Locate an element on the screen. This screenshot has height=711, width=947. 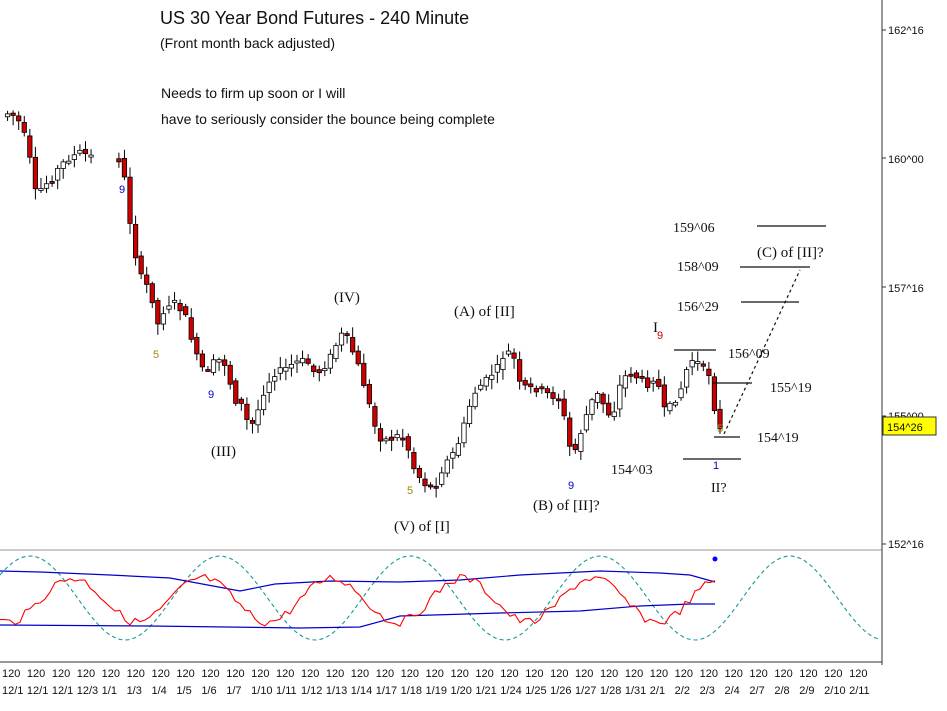
chart-subtitle: (Front month back adjusted) is located at coordinates (247, 43).